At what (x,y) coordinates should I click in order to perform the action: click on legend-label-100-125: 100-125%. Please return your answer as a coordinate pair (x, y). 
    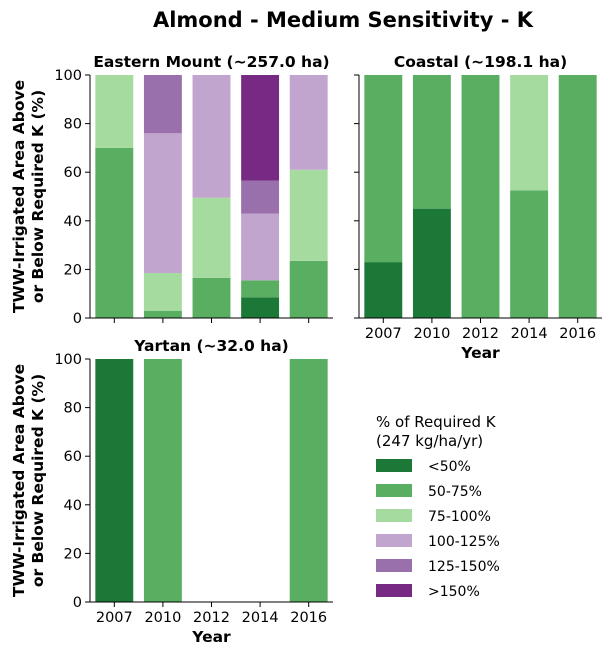
    Looking at the image, I should click on (464, 542).